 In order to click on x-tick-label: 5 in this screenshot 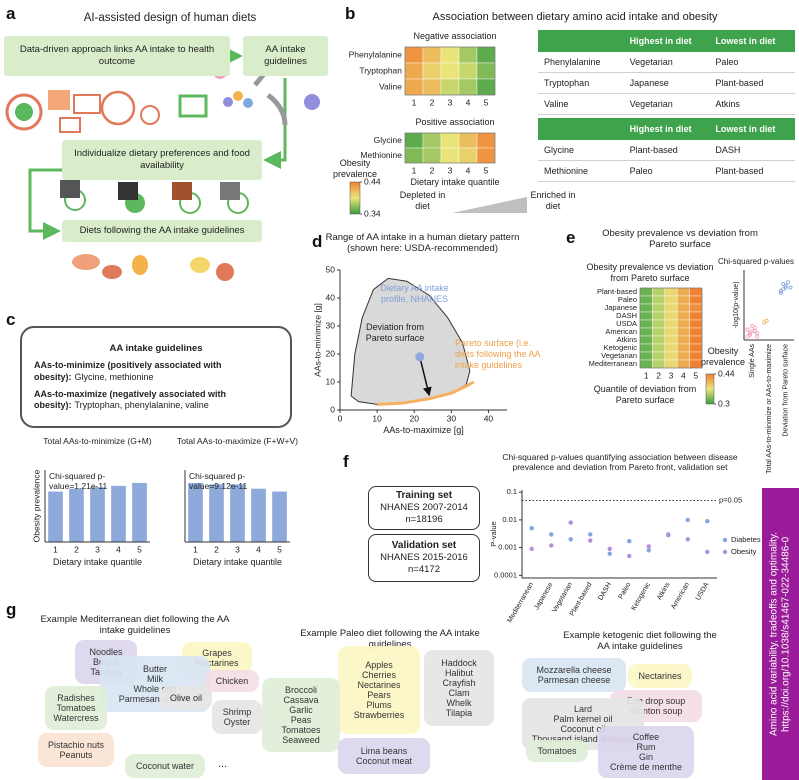, I will do `click(139, 549)`.